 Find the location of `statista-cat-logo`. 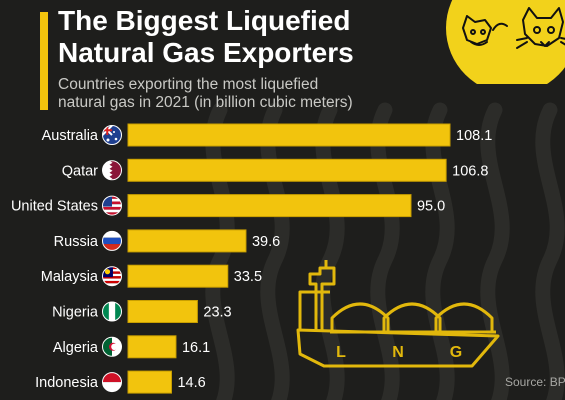

statista-cat-logo is located at coordinates (505, 42).